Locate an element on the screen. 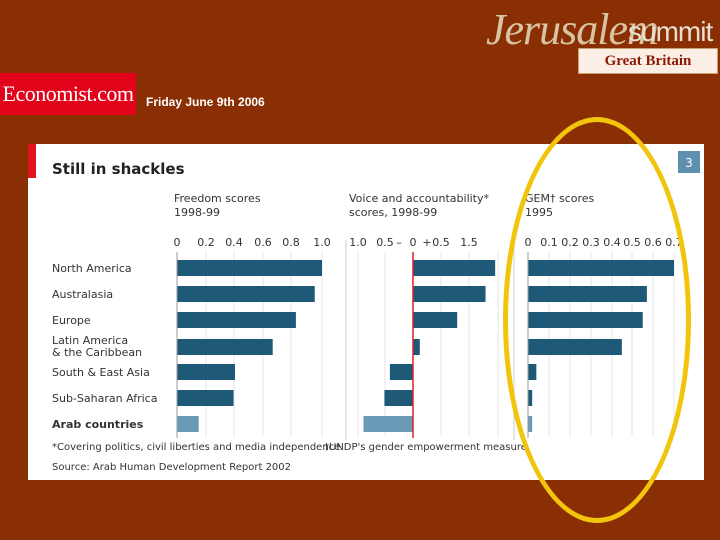 This screenshot has height=540, width=720. chart-number-box is located at coordinates (689, 162).